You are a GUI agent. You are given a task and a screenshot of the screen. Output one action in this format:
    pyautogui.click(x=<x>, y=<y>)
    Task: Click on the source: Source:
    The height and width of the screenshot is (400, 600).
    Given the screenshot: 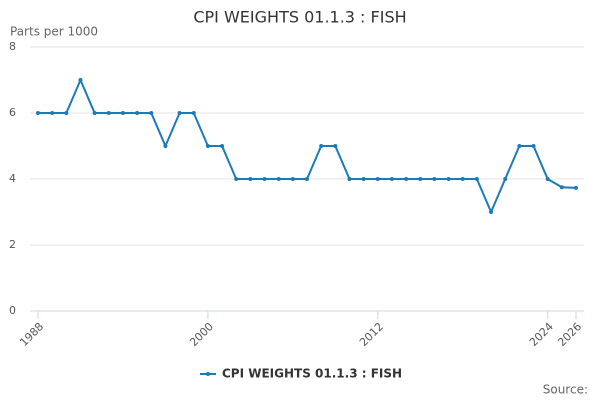 What is the action you would take?
    pyautogui.click(x=565, y=390)
    